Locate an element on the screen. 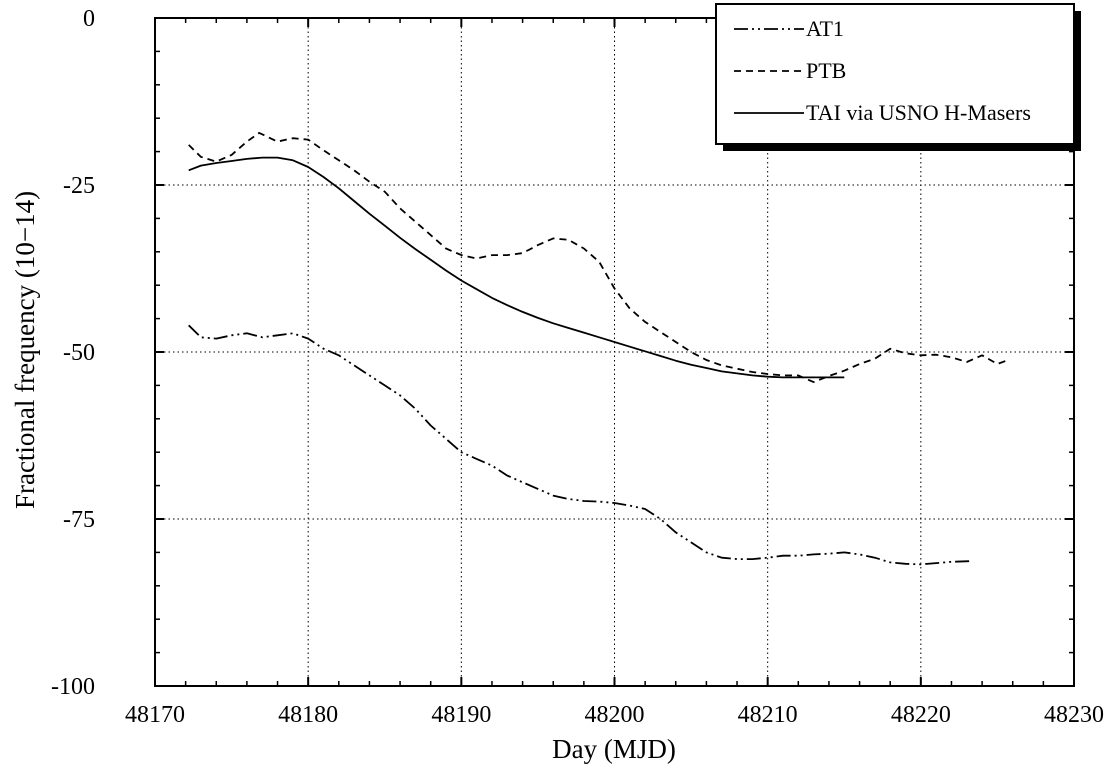  y-tick-label: -100 is located at coordinates (73, 687).